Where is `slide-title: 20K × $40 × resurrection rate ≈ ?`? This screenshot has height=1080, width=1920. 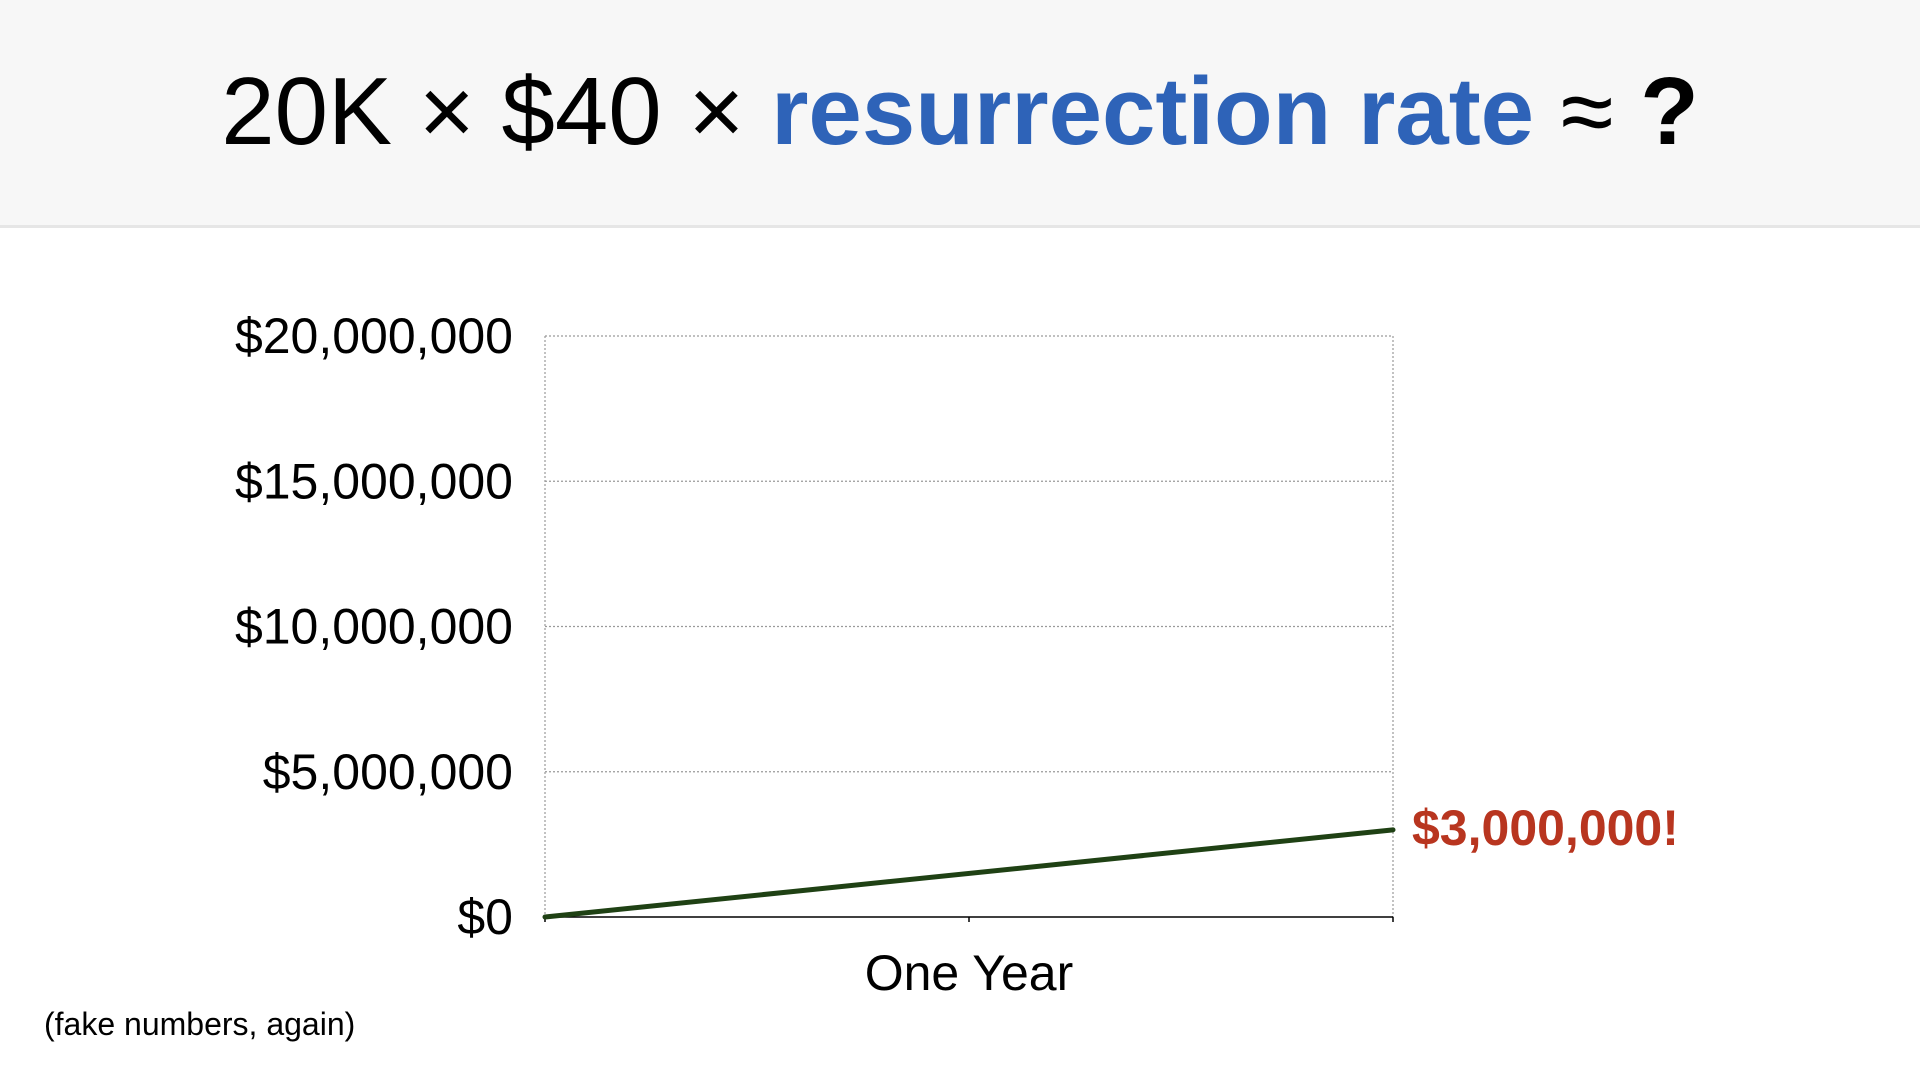
slide-title: 20K × $40 × resurrection rate ≈ ? is located at coordinates (960, 112).